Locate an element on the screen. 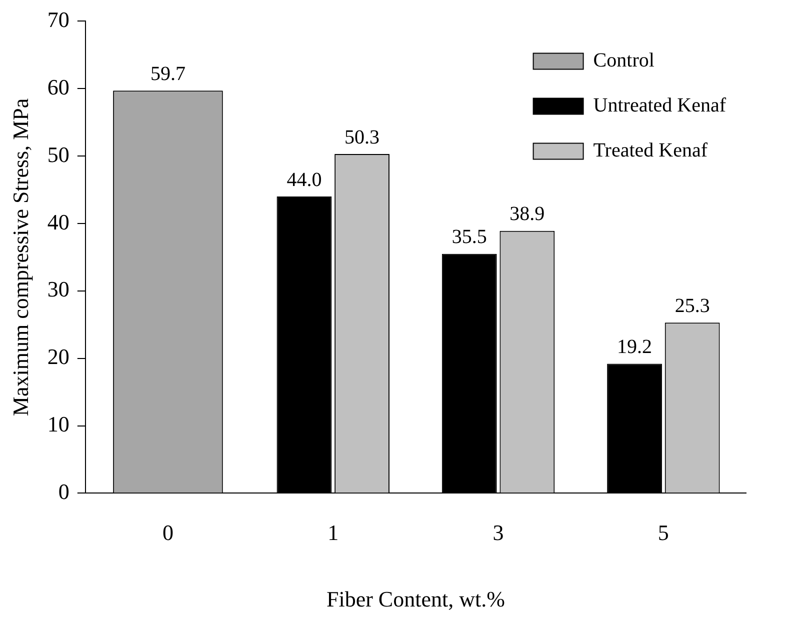 This screenshot has width=786, height=628. data-label: 19.2 is located at coordinates (634, 347).